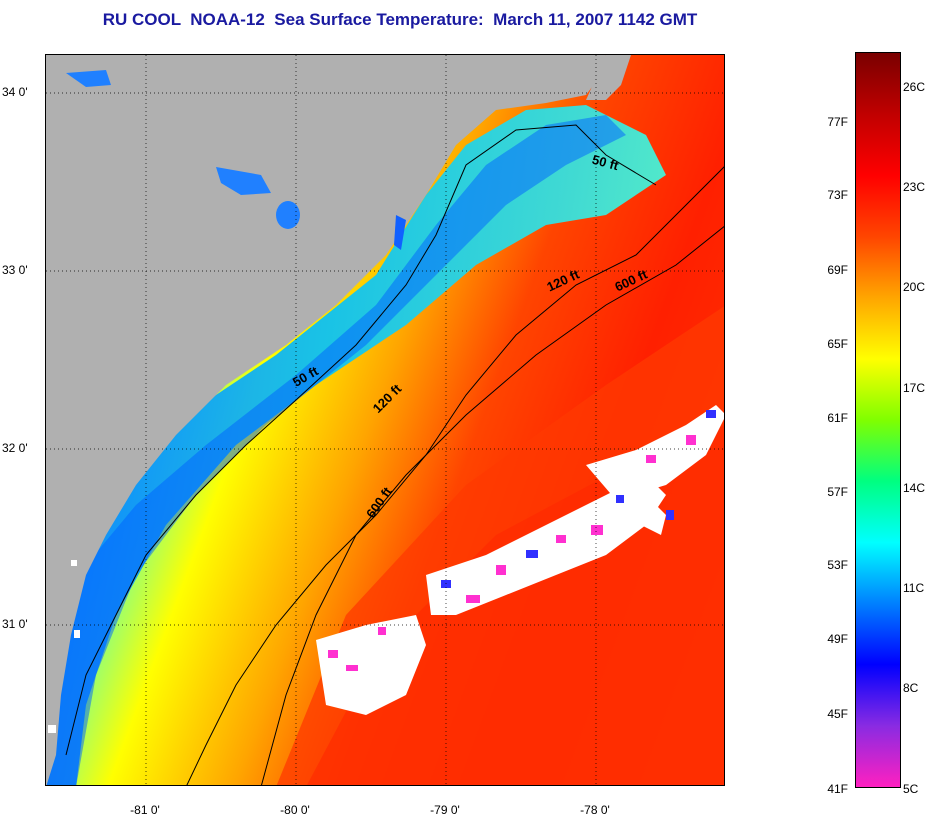 The image size is (928, 817). Describe the element at coordinates (837, 122) in the screenshot. I see `colorbar-f-label: 77F` at that location.